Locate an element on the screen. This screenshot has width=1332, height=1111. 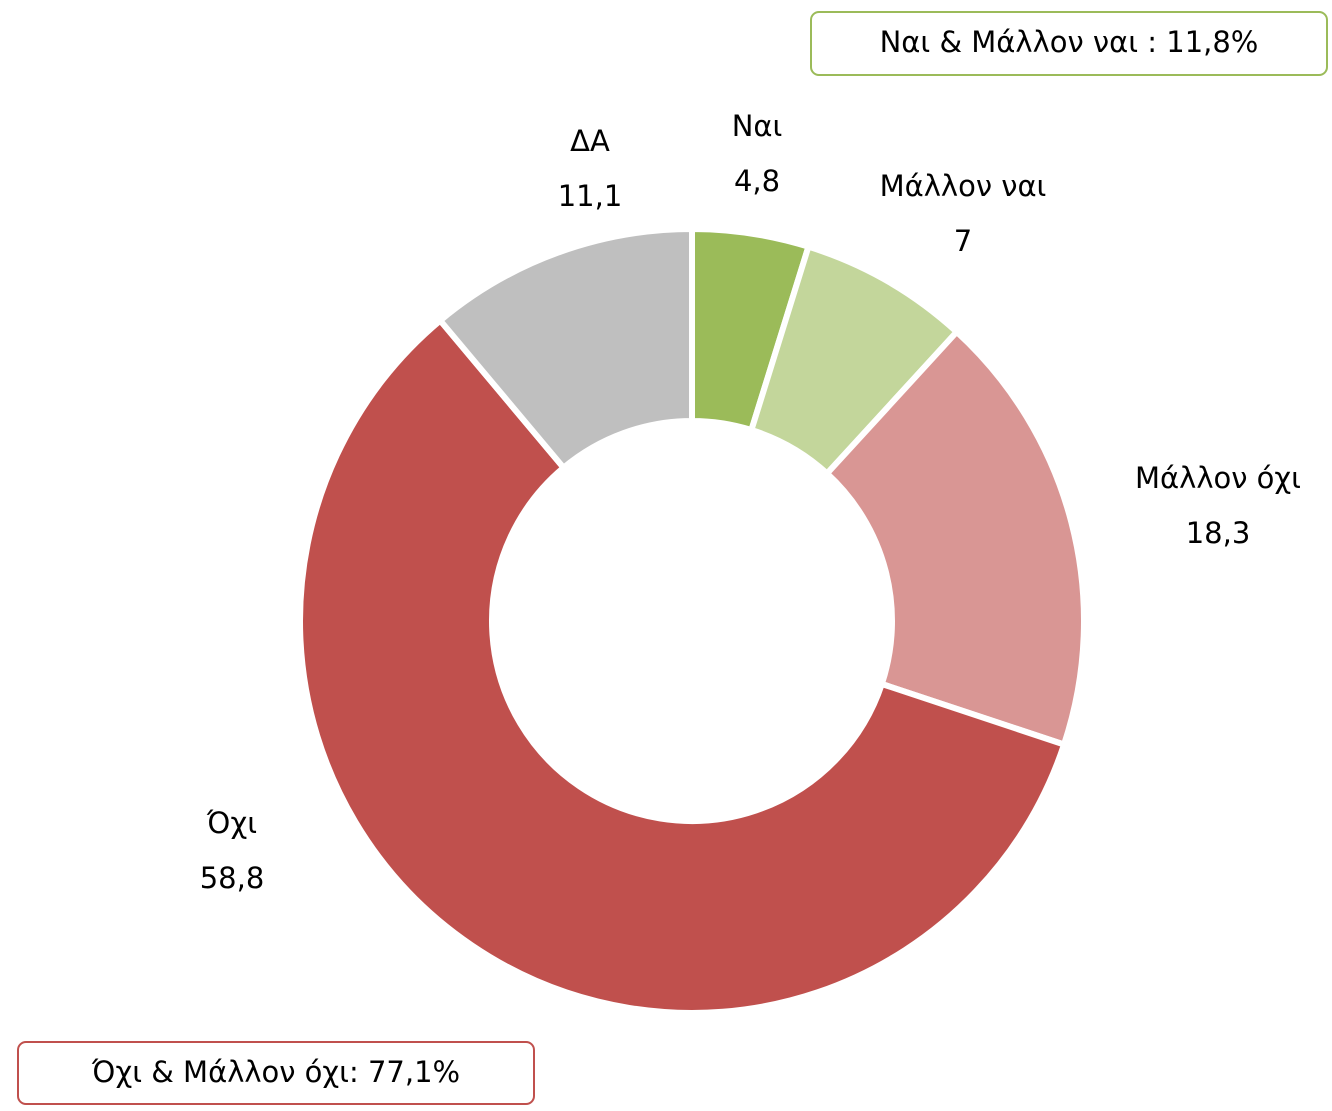
slice-label: Όχι is located at coordinates (231, 823).